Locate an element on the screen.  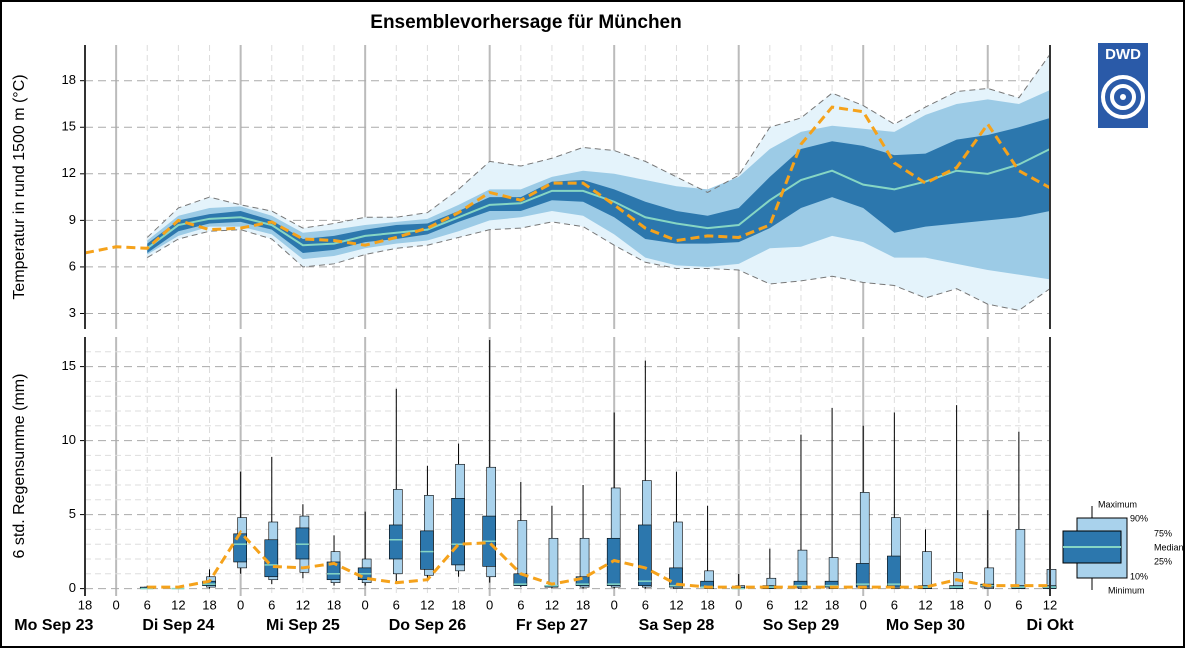
day-label: Fr Sep 27 is located at coordinates (552, 625).